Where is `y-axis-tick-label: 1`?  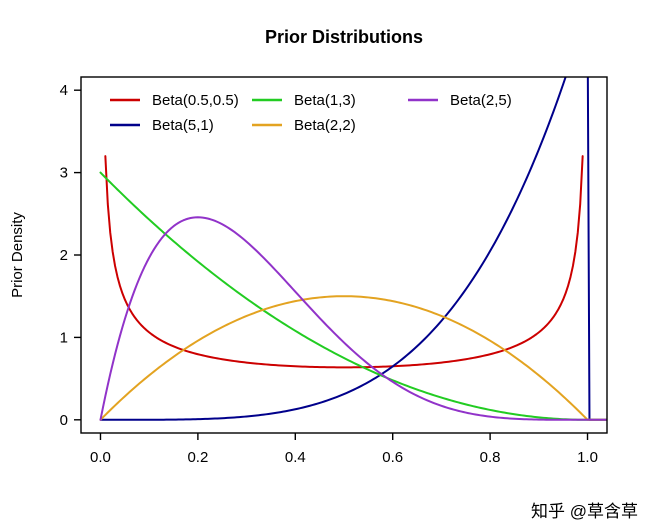
y-axis-tick-label: 1 is located at coordinates (64, 337).